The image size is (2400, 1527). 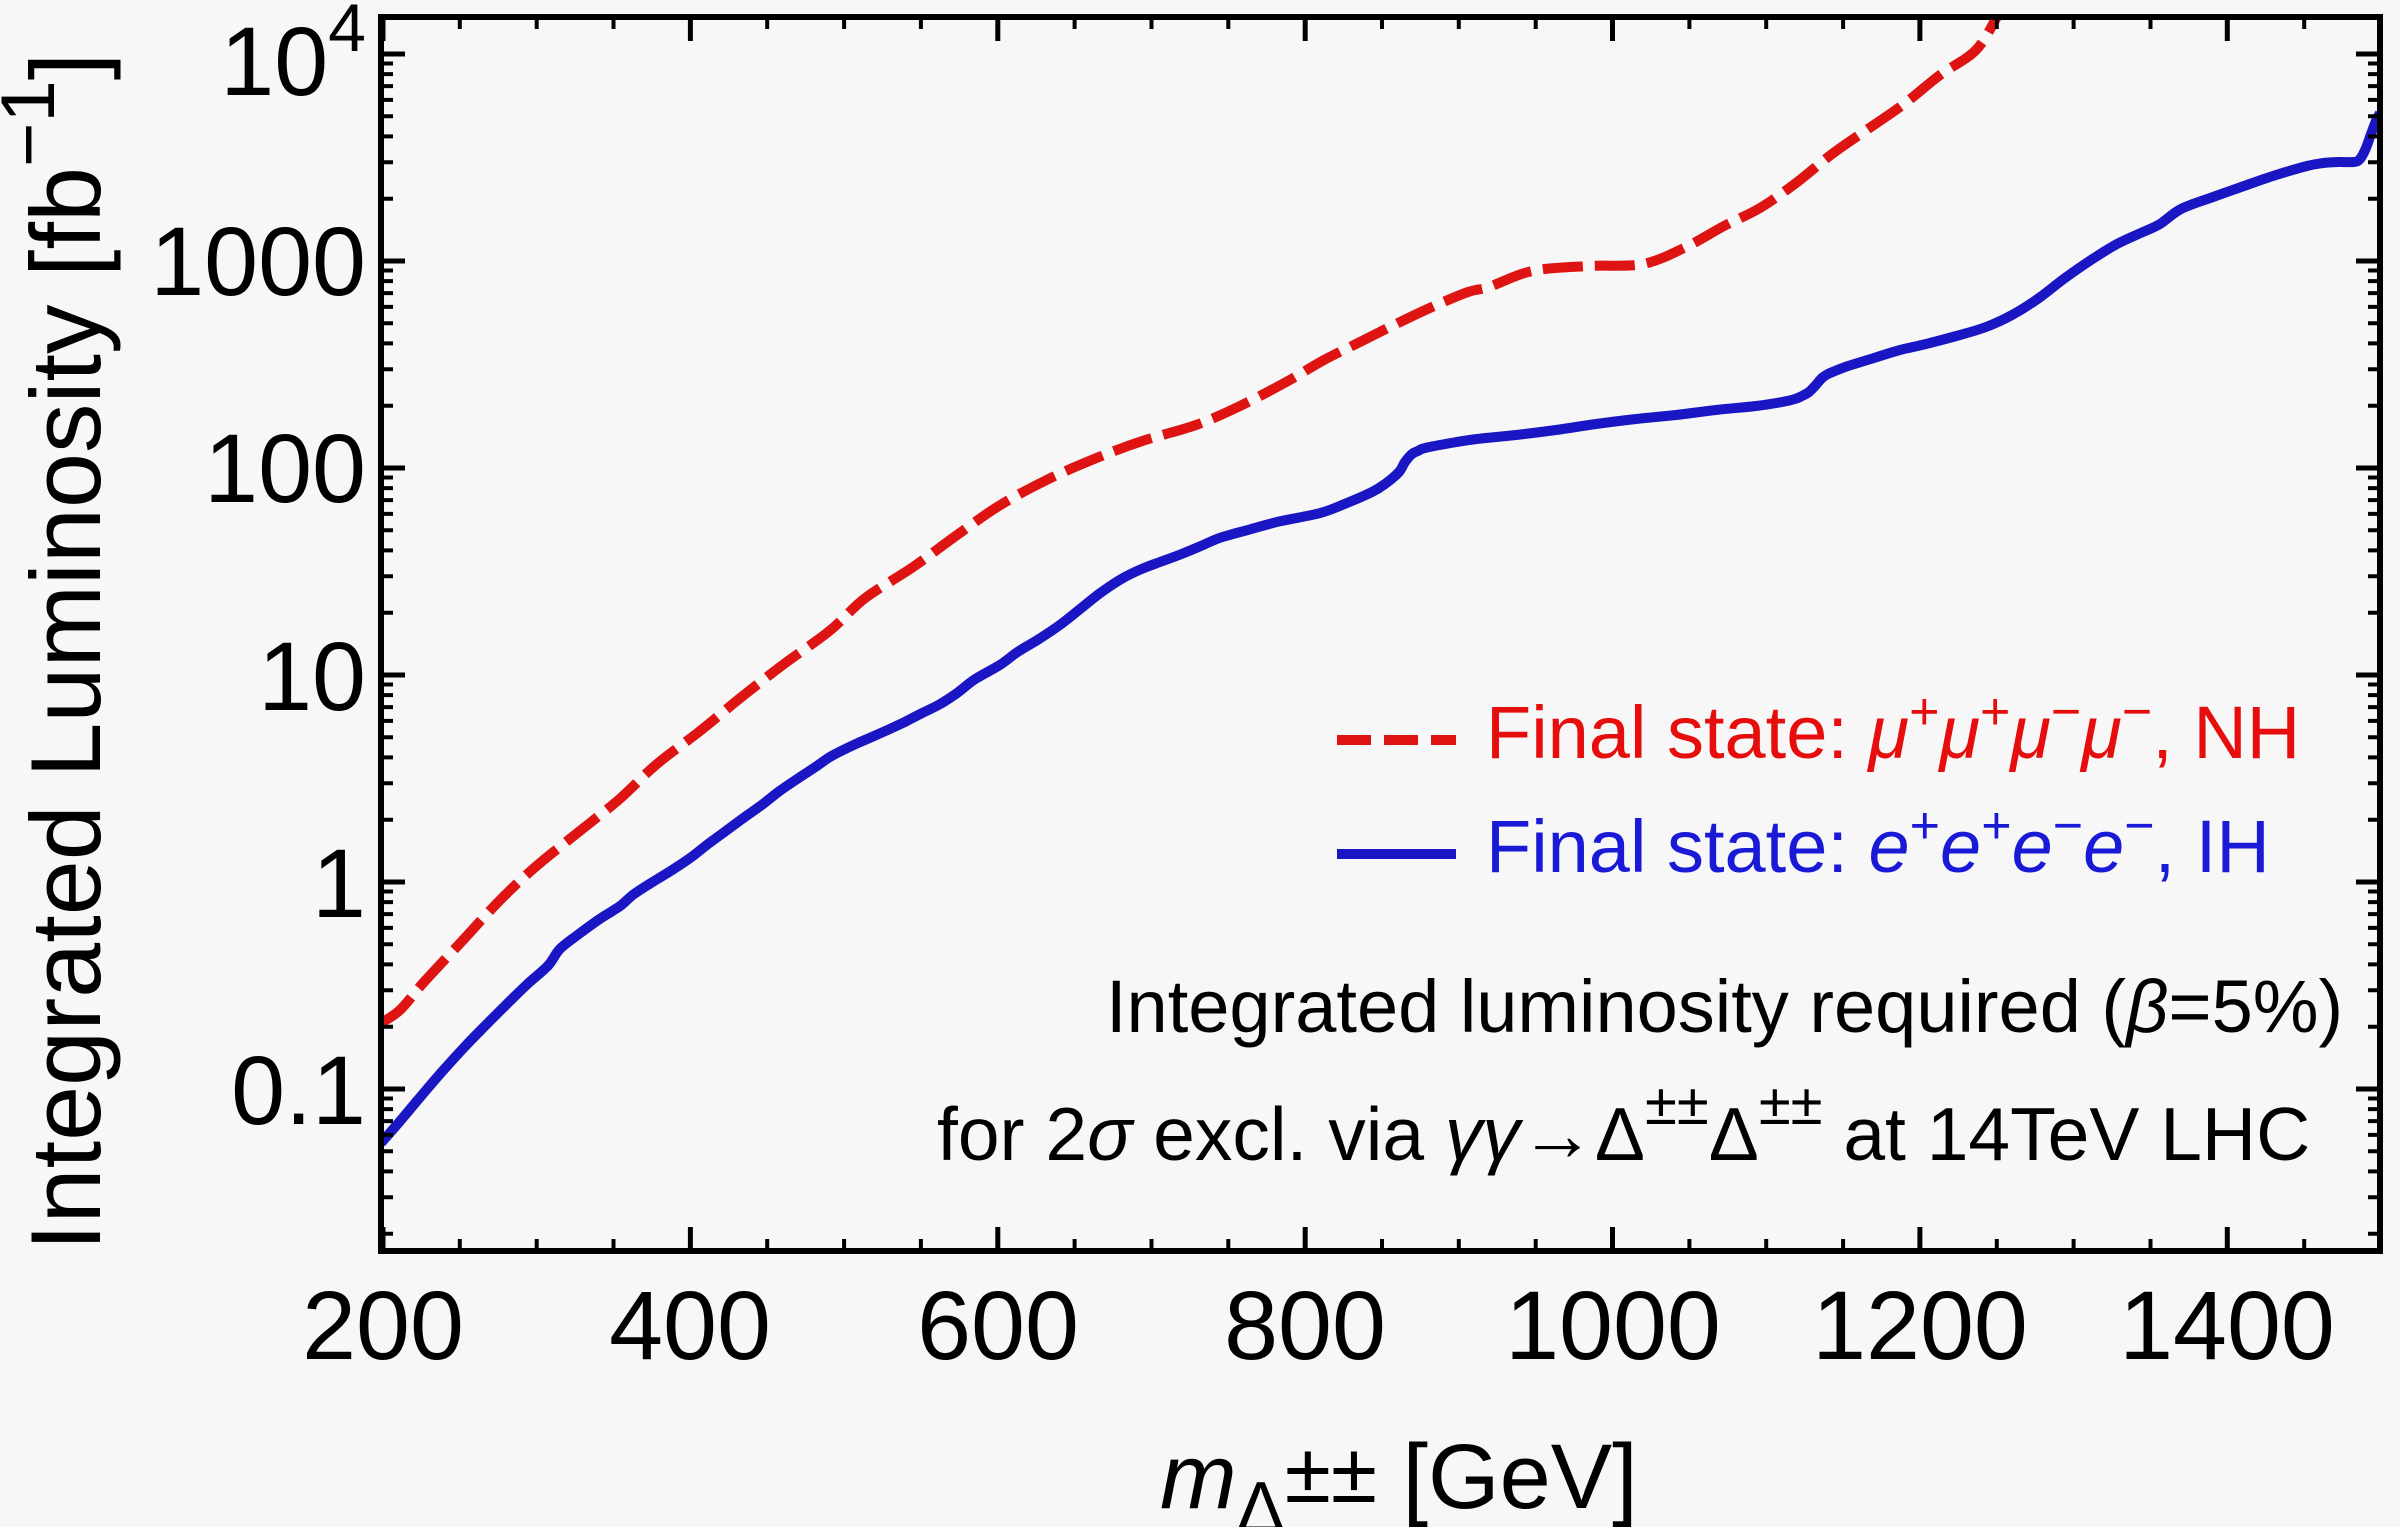 What do you see at coordinates (2227, 1325) in the screenshot?
I see `svg-text: 1400` at bounding box center [2227, 1325].